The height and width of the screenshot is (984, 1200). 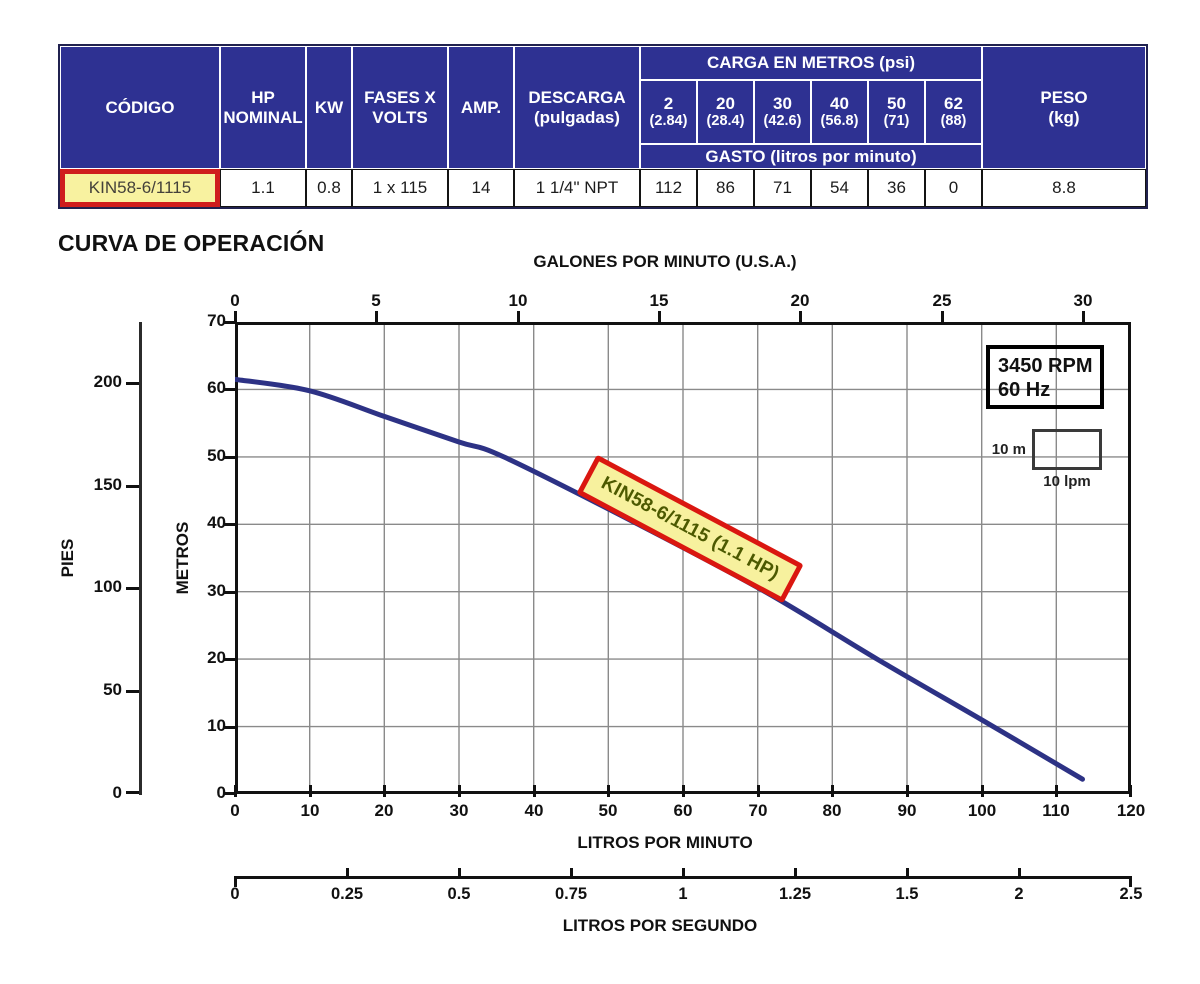 I want to click on metros-tick-label: 40, so click(x=216, y=522).